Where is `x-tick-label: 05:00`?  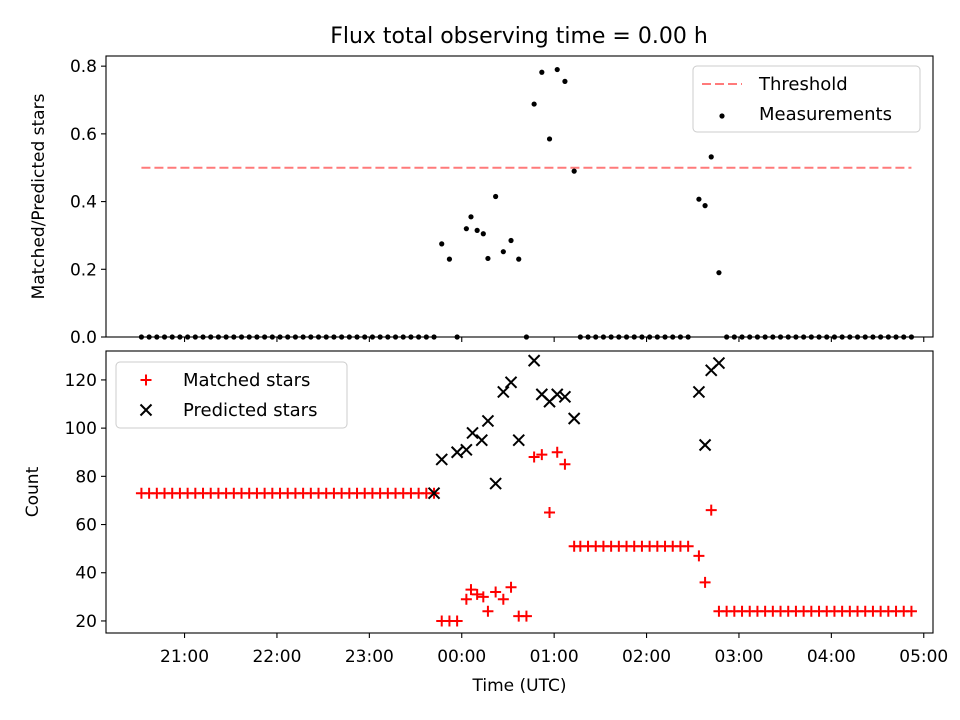 x-tick-label: 05:00 is located at coordinates (923, 657).